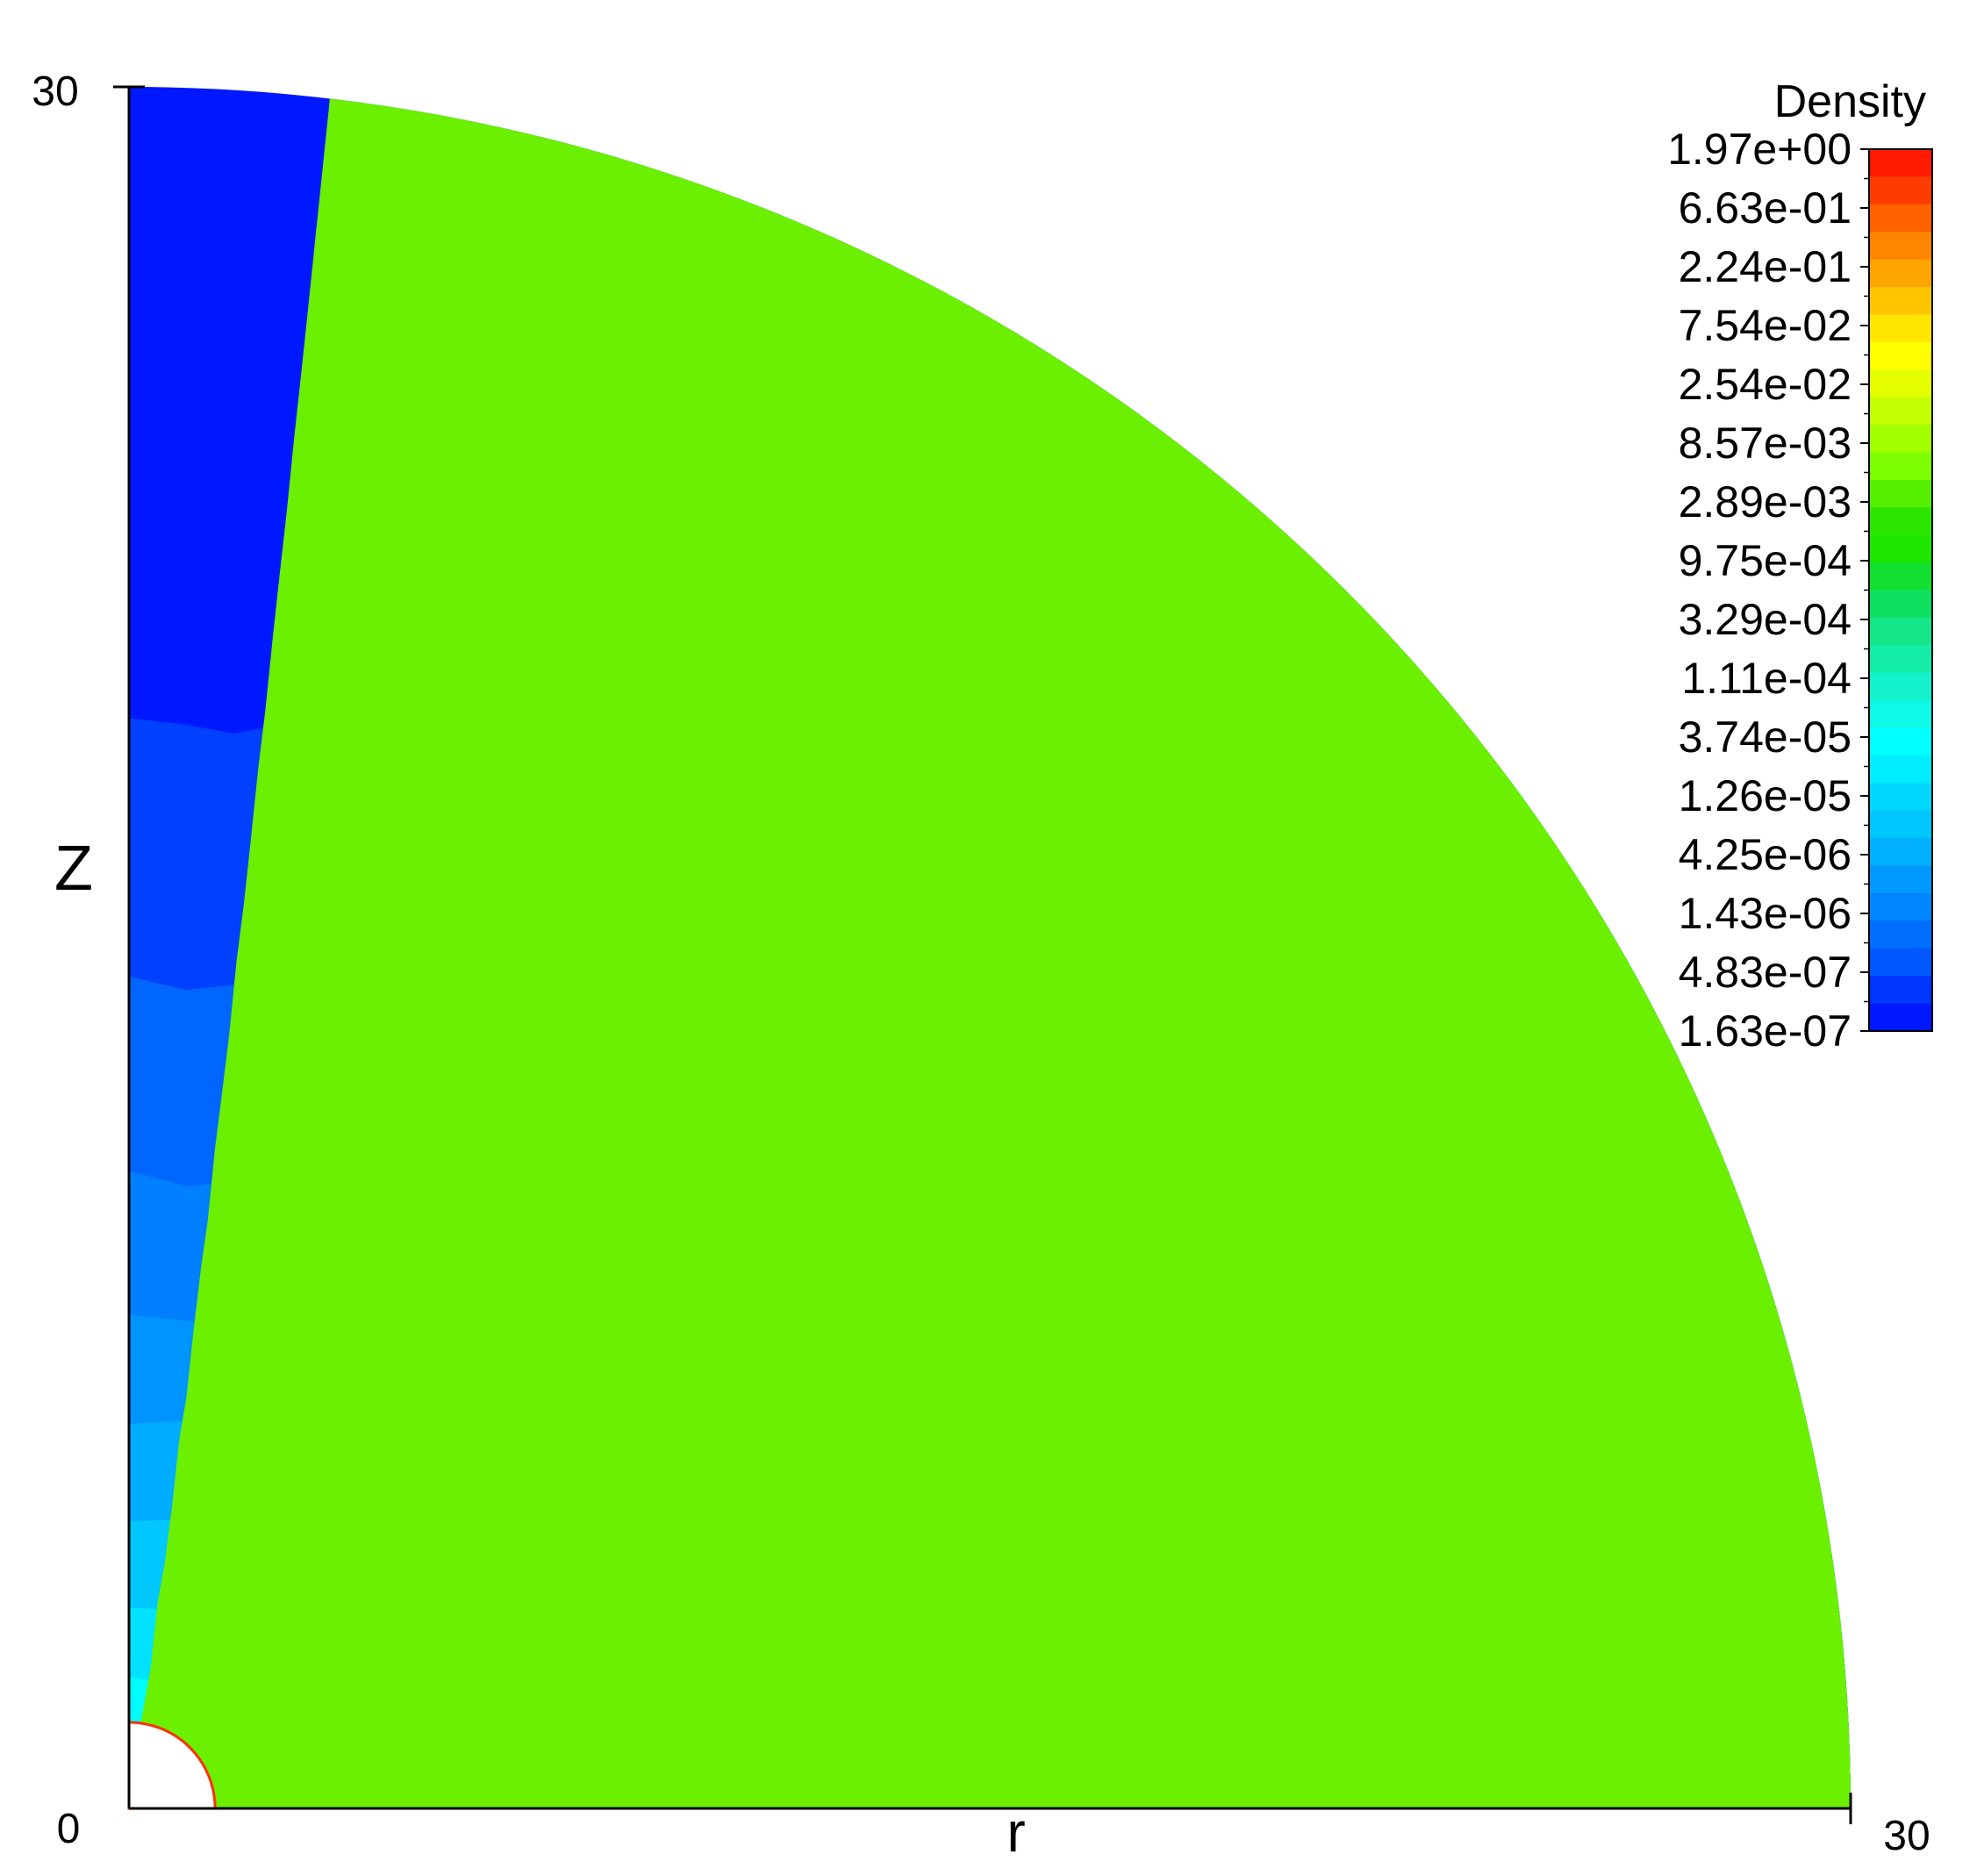 The width and height of the screenshot is (1977, 1876). What do you see at coordinates (69, 1829) in the screenshot?
I see `x-tick-label-0: 0` at bounding box center [69, 1829].